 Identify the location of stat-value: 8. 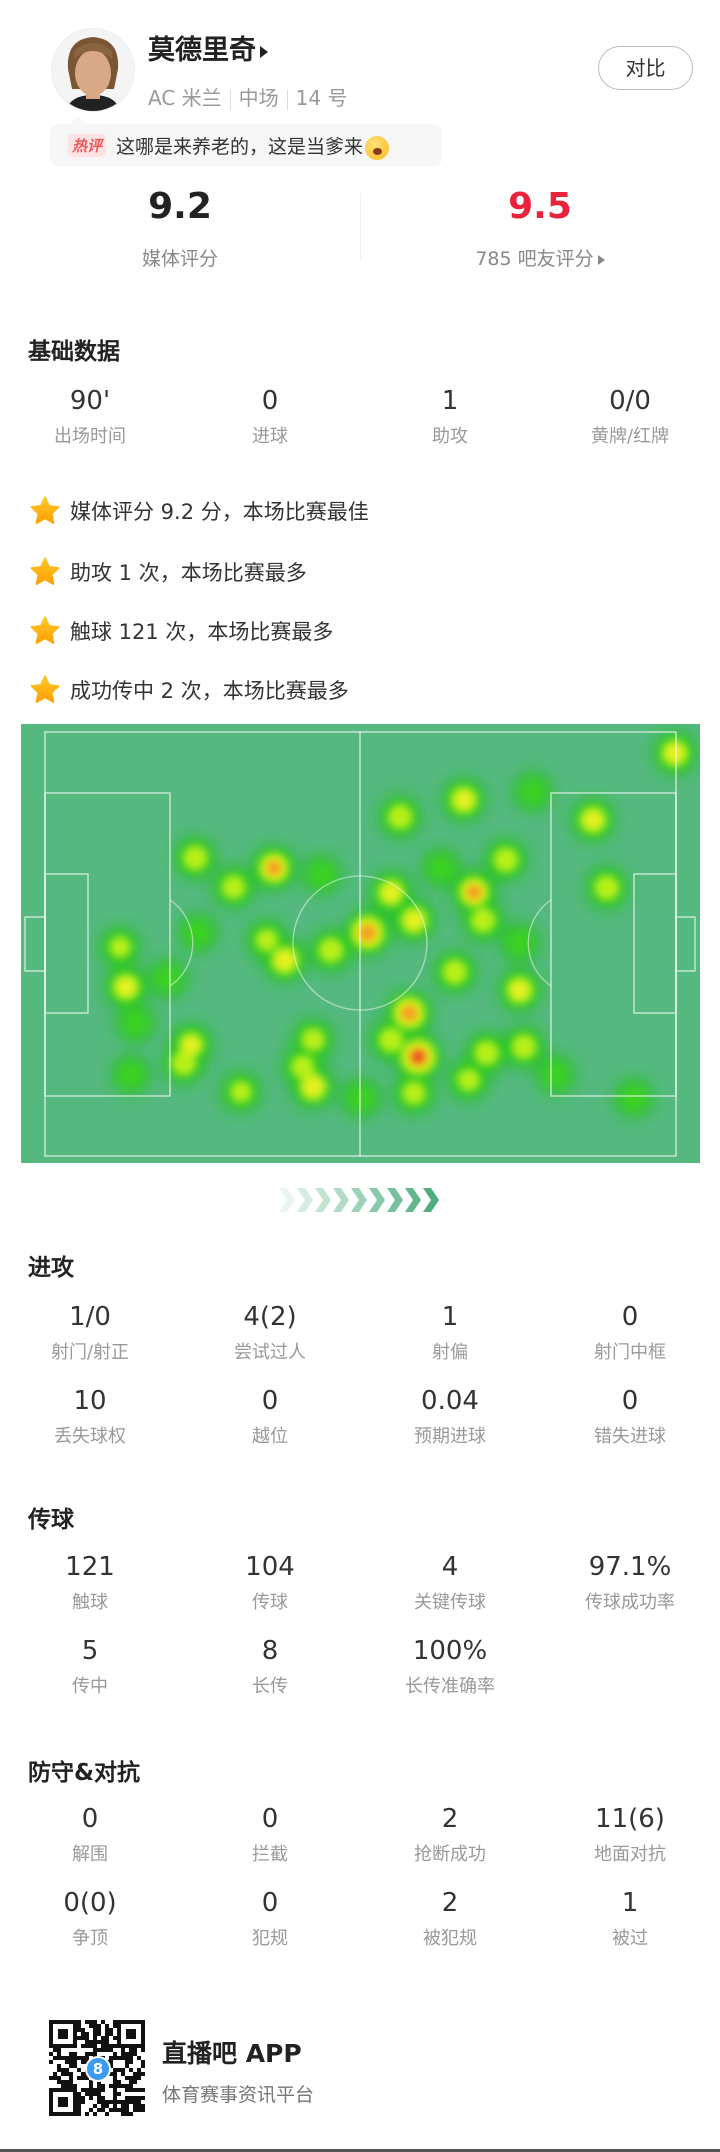
(270, 1651).